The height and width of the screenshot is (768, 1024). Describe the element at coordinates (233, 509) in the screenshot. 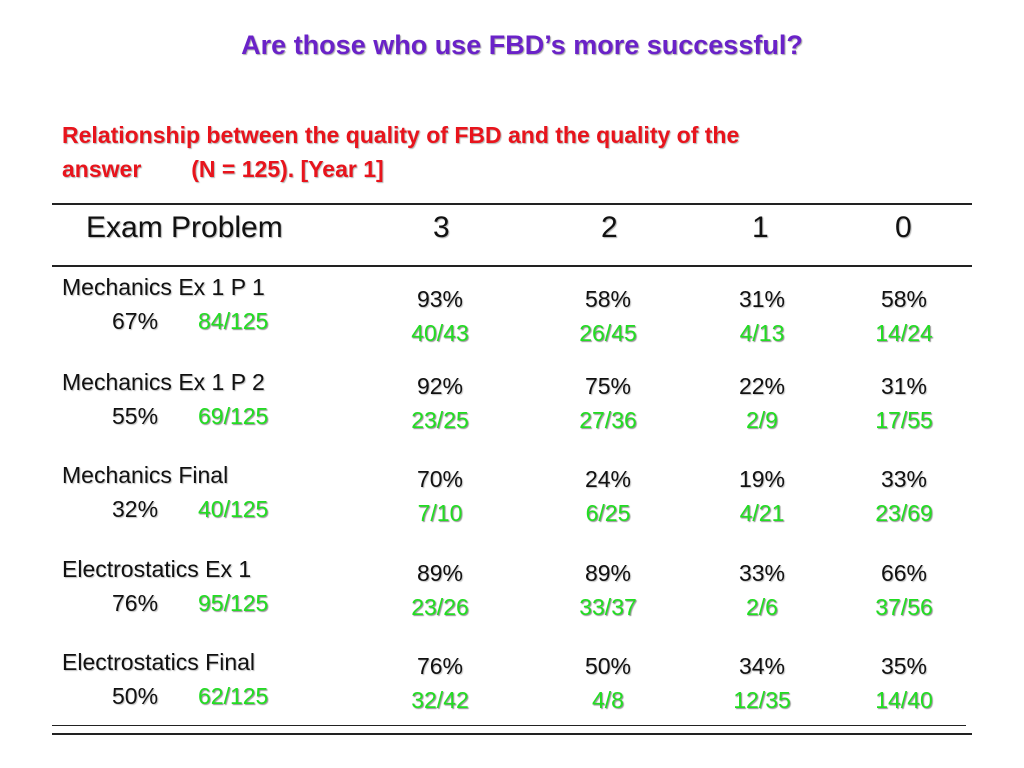

I see `overall-fraction: 40/125` at that location.